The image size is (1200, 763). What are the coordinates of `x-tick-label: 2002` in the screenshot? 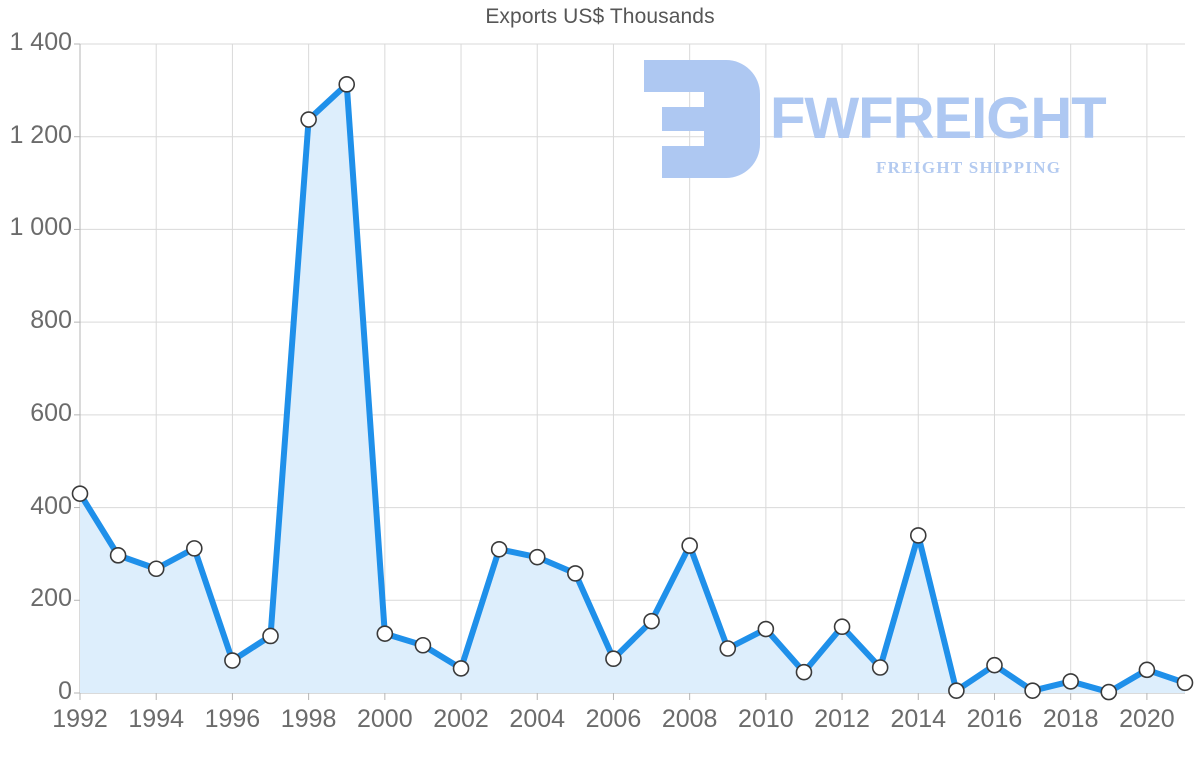 It's located at (461, 719).